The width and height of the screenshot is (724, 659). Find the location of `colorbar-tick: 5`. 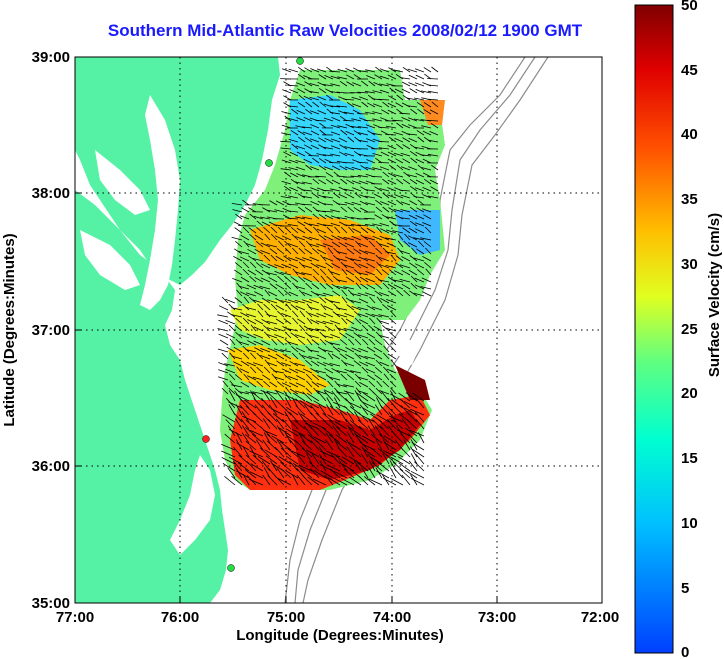

colorbar-tick: 5 is located at coordinates (685, 588).